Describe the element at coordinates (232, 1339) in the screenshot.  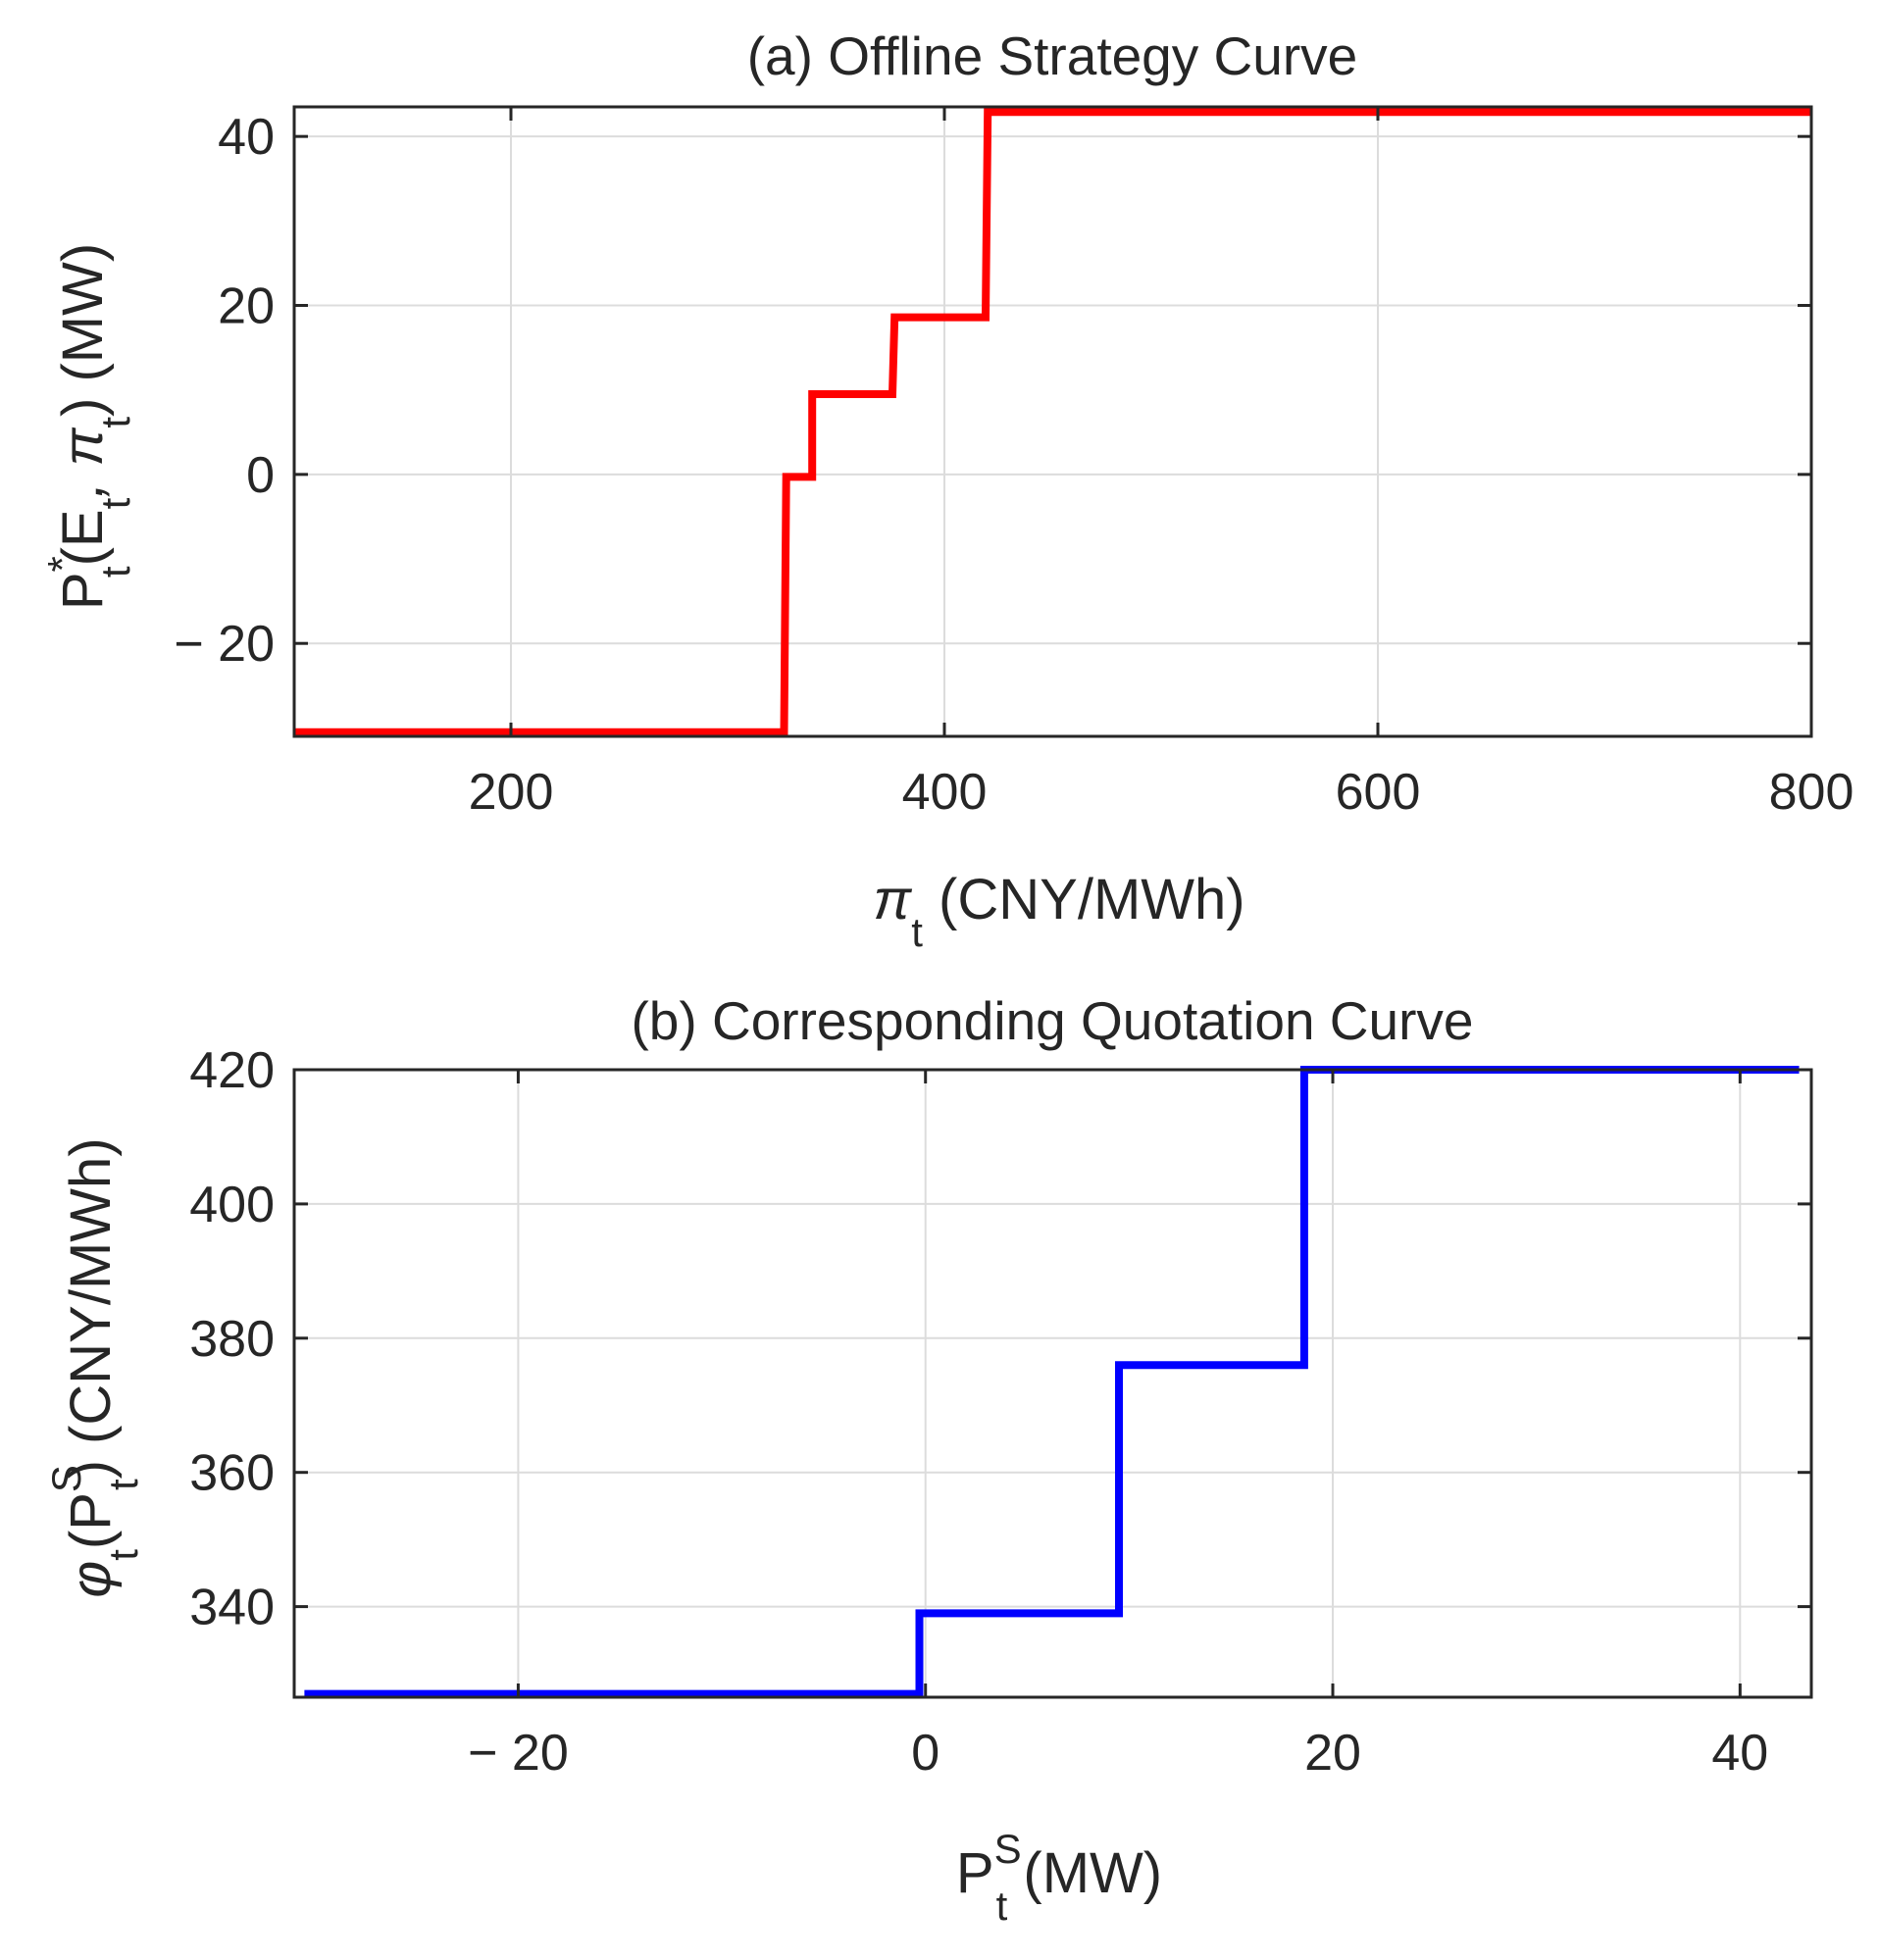
I see `y-tick-label: 380` at that location.